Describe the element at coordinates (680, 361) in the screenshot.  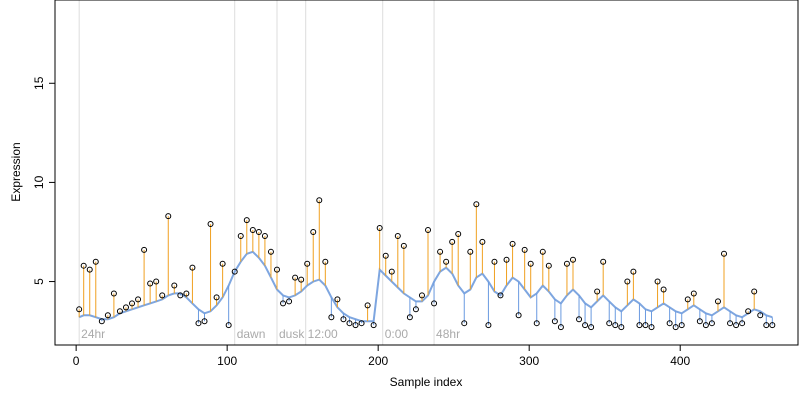
I see `x-tick-label: 400` at that location.